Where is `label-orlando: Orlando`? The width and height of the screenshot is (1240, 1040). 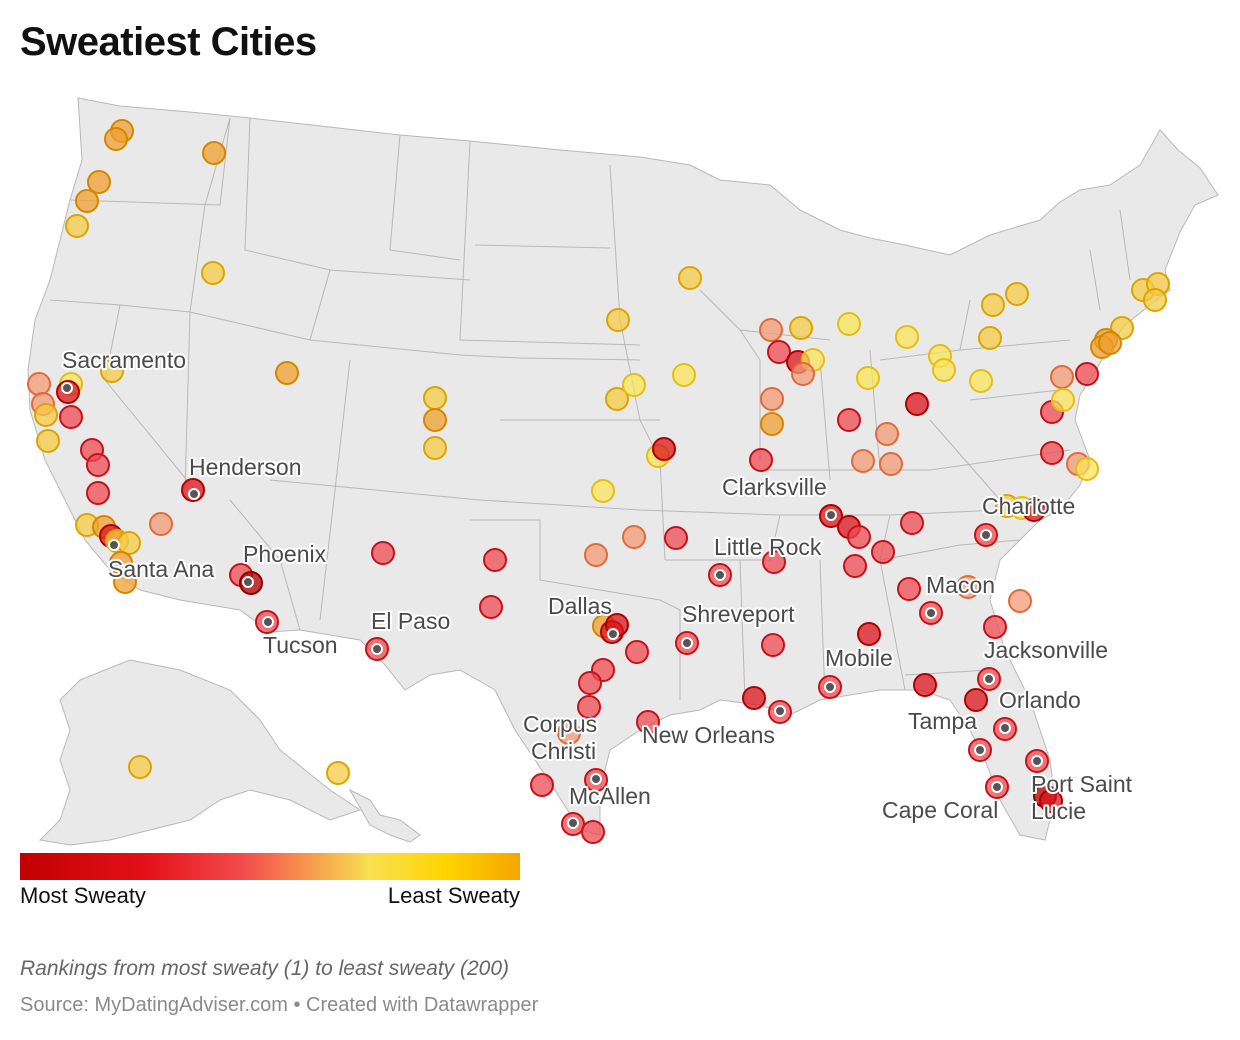 label-orlando: Orlando is located at coordinates (1040, 700).